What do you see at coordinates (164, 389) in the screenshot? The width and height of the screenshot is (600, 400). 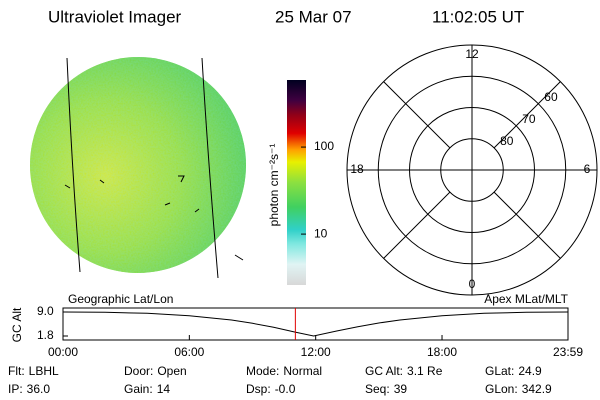 I see `field-value: 14` at bounding box center [164, 389].